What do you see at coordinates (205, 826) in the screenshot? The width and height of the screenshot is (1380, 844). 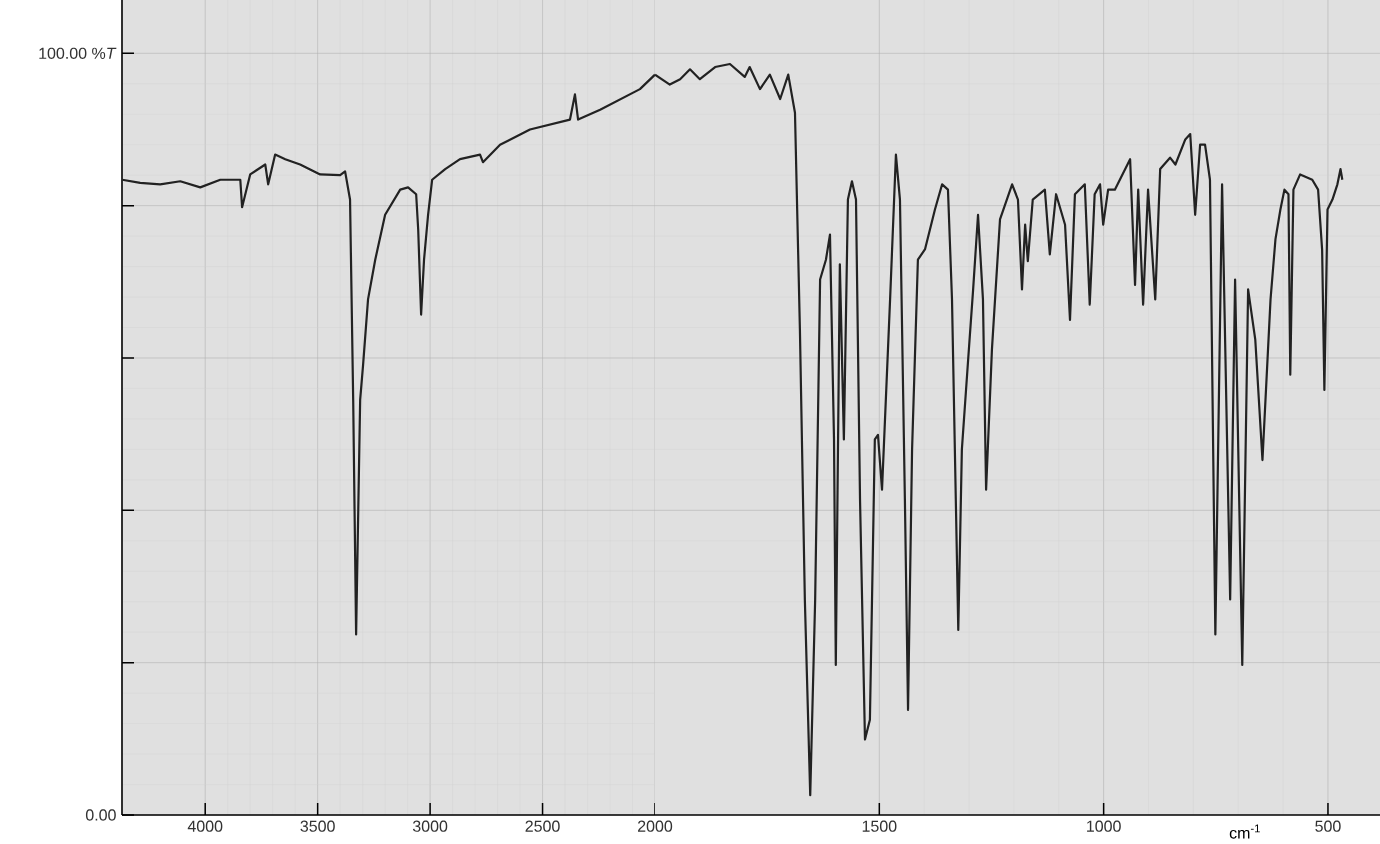 I see `x-tick-label: 4000` at bounding box center [205, 826].